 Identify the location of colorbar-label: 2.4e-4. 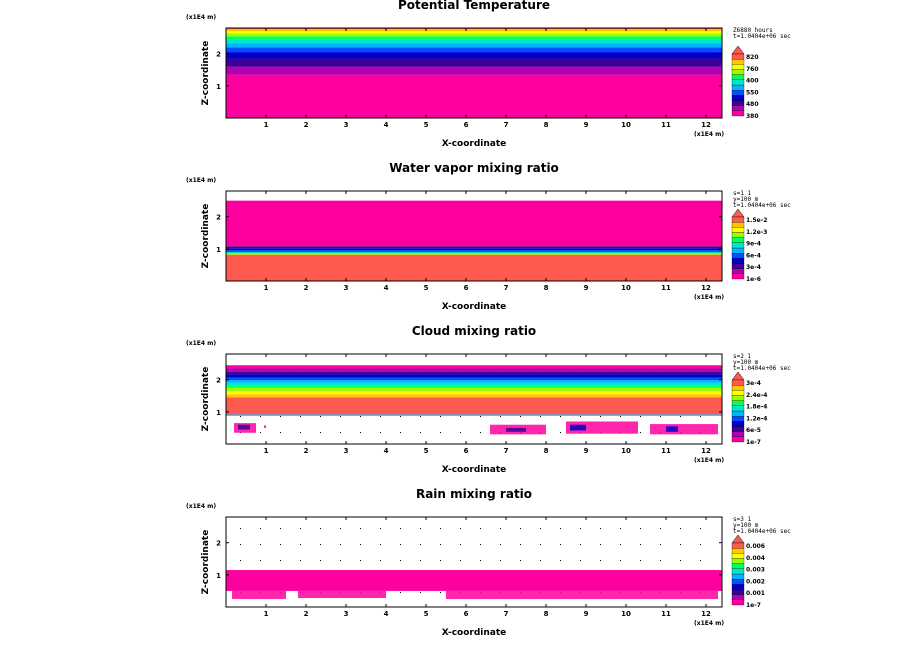
(756, 395).